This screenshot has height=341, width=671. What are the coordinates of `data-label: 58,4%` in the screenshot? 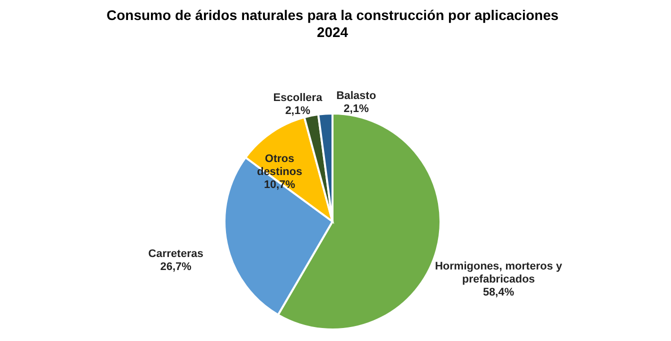 It's located at (498, 292).